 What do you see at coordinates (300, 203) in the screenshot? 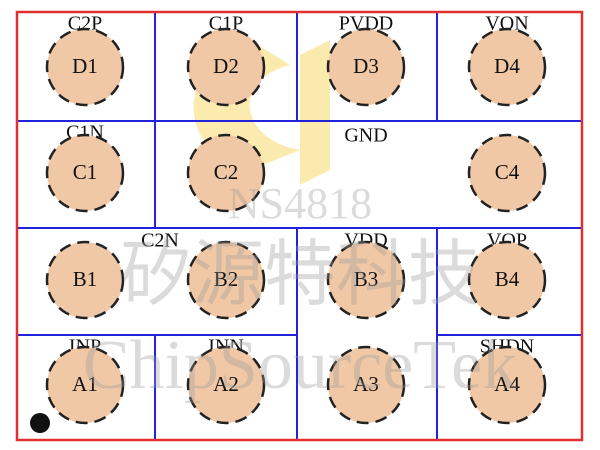
I see `watermark: NS4818` at bounding box center [300, 203].